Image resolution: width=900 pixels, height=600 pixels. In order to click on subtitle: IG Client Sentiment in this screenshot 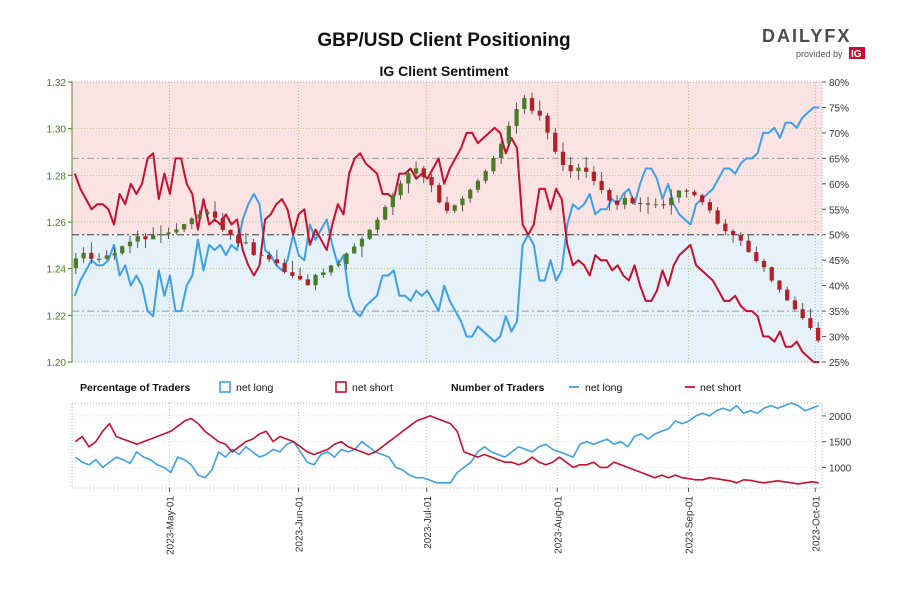, I will do `click(443, 71)`.